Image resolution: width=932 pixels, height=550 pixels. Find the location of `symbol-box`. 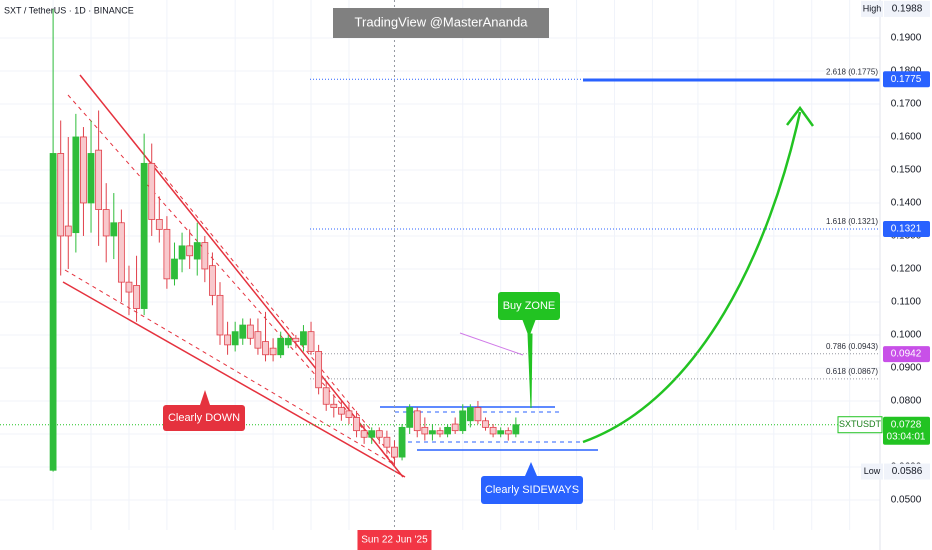

symbol-box is located at coordinates (860, 425).